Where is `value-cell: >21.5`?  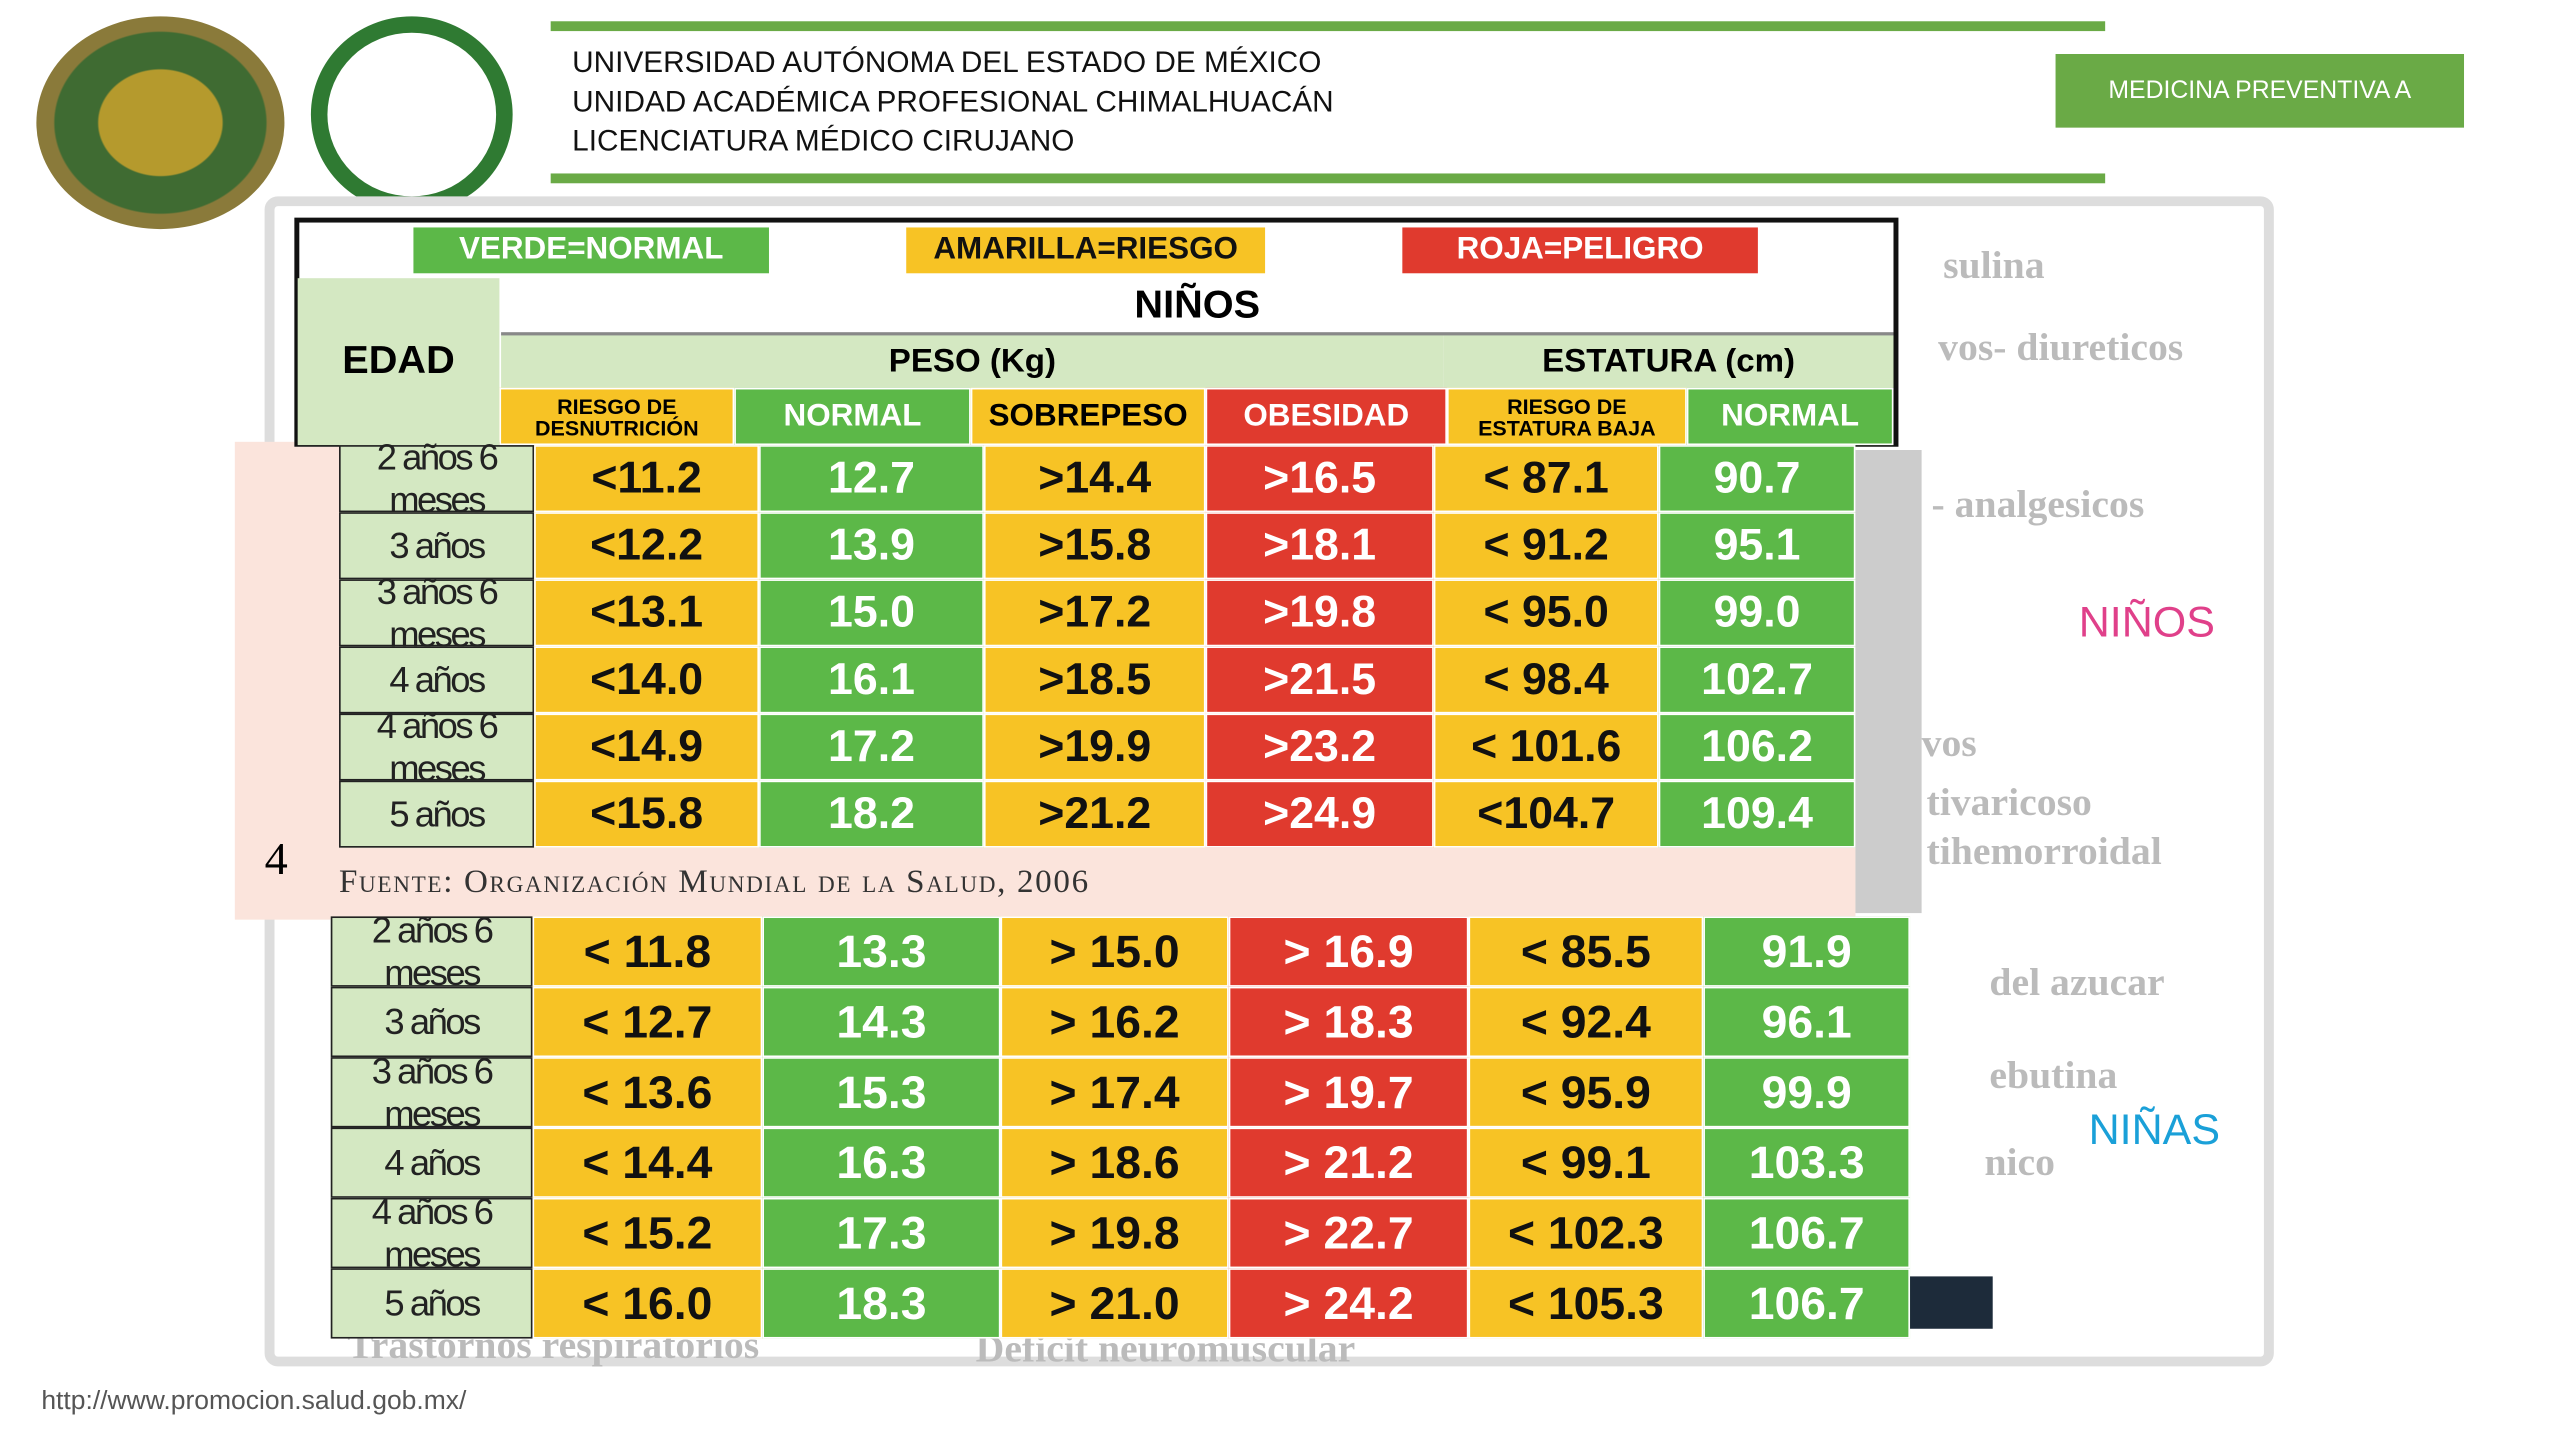 value-cell: >21.5 is located at coordinates (1319, 680).